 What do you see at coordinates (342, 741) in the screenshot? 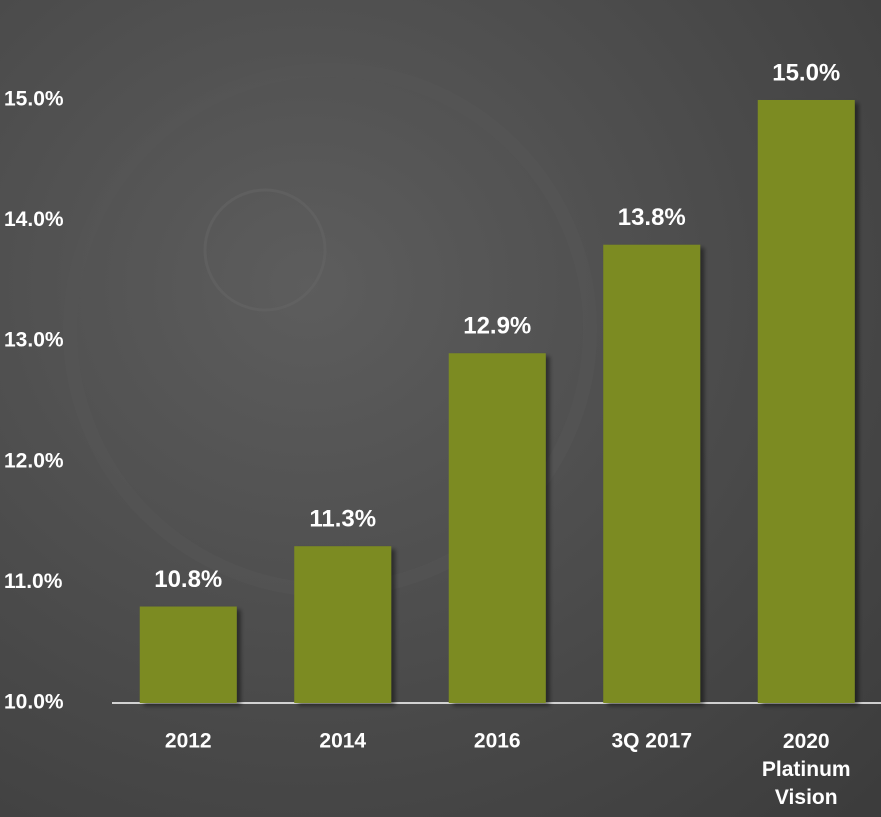
I see `x-tick-label: 2014` at bounding box center [342, 741].